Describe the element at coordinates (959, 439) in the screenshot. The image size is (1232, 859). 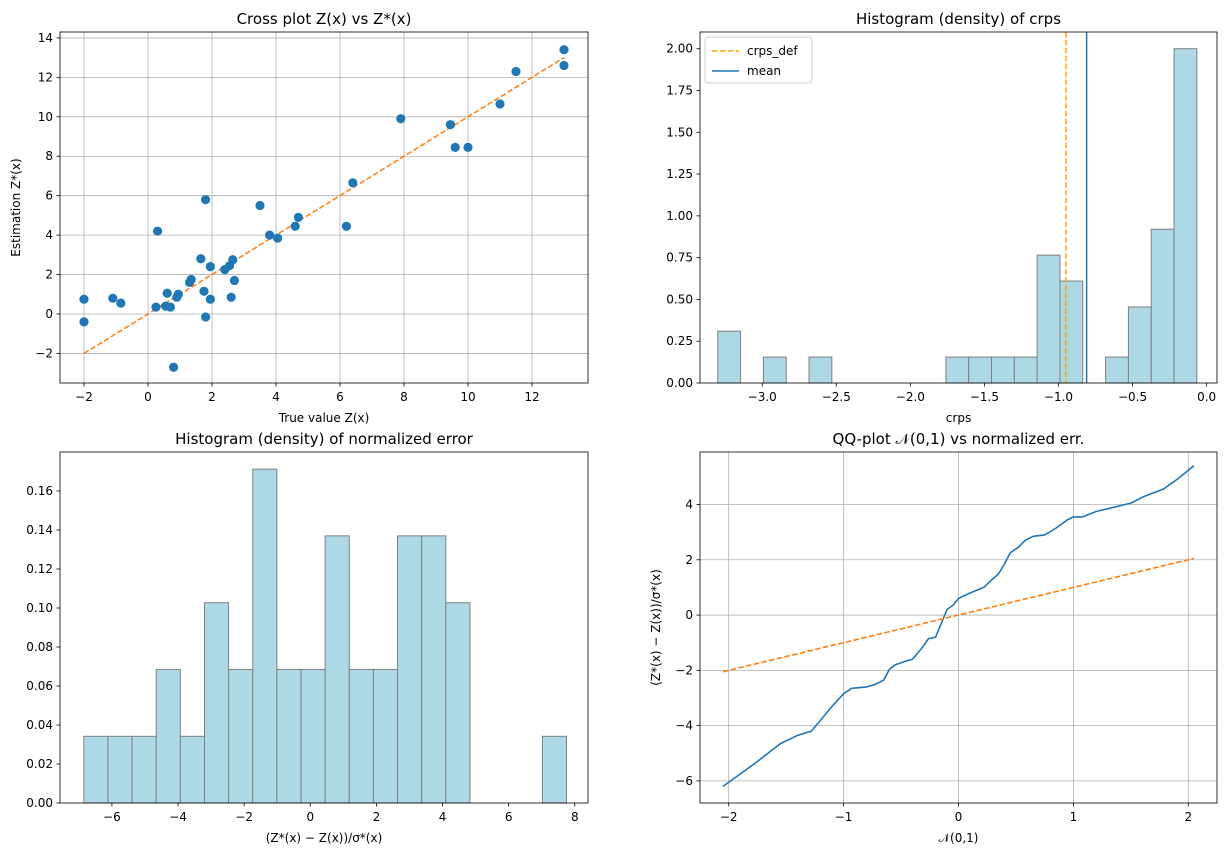
I see `chart-title: QQ-plot 𝒩(0,1) vs normalized err.` at that location.